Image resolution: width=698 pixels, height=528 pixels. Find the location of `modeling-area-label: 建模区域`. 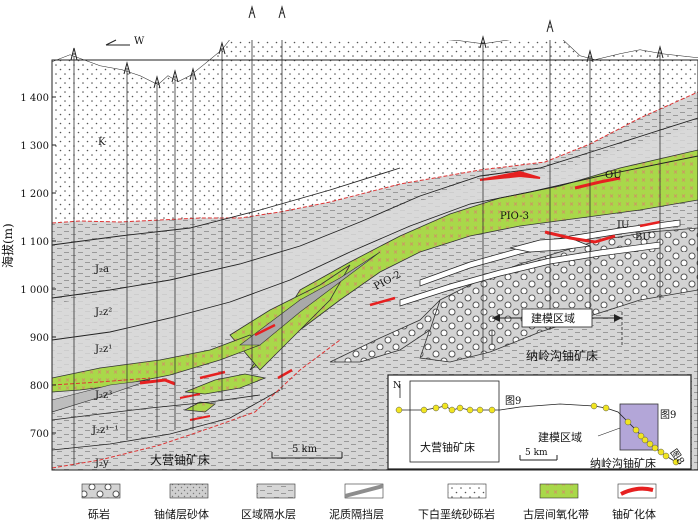

modeling-area-label: 建模区域 is located at coordinates (553, 318).